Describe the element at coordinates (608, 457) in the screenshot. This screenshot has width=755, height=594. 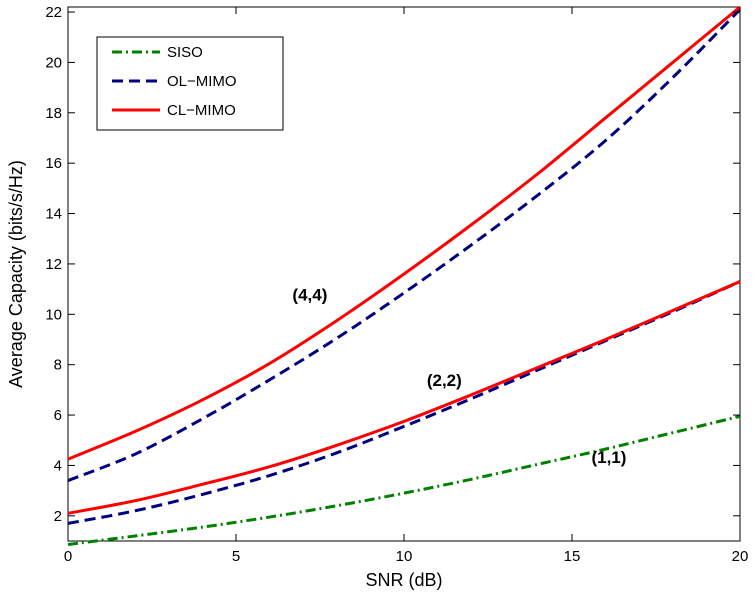
I see `curve-annotation: (1,1)` at that location.